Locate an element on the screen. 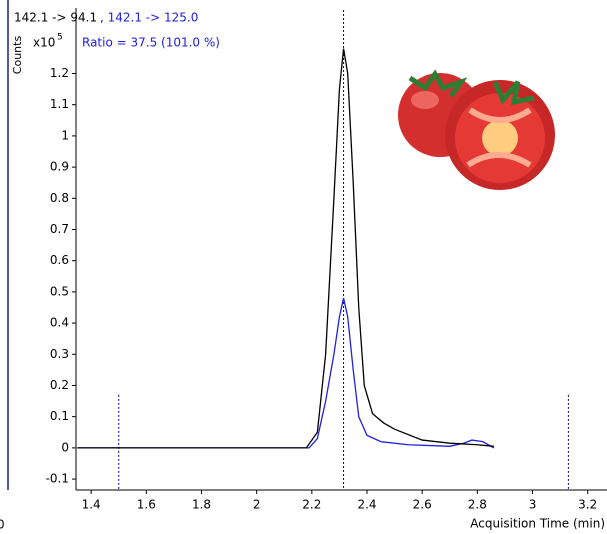  x-tick-label: 2.4 is located at coordinates (366, 505).